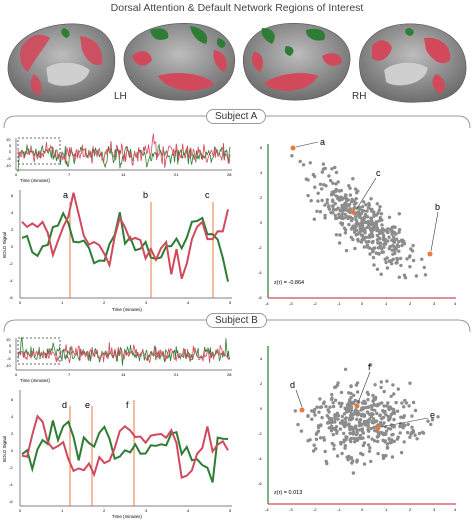 The image size is (474, 520). I want to click on x-tick: 3, so click(434, 509).